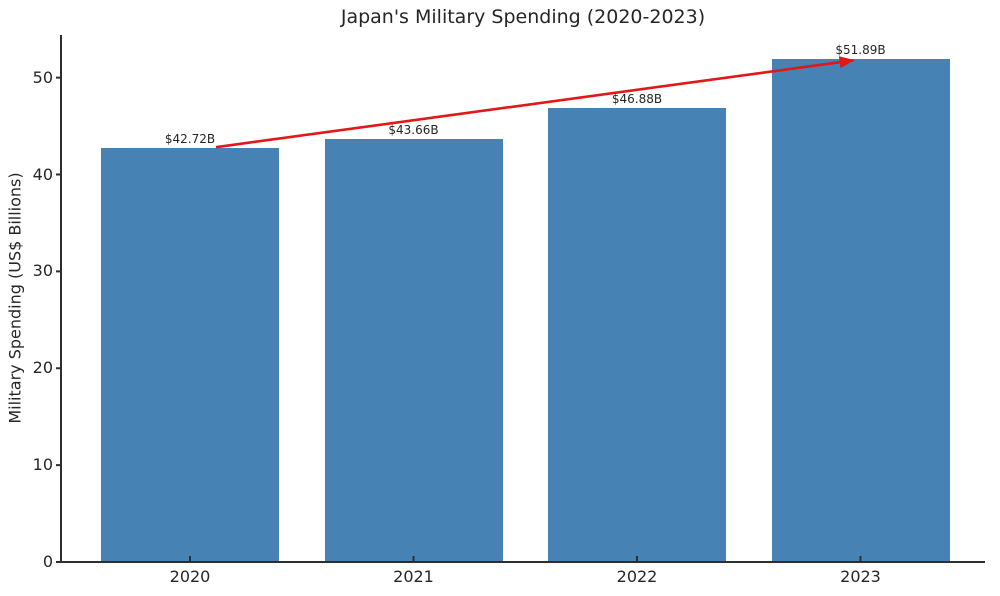  Describe the element at coordinates (47, 561) in the screenshot. I see `y-tick-label: 0` at that location.